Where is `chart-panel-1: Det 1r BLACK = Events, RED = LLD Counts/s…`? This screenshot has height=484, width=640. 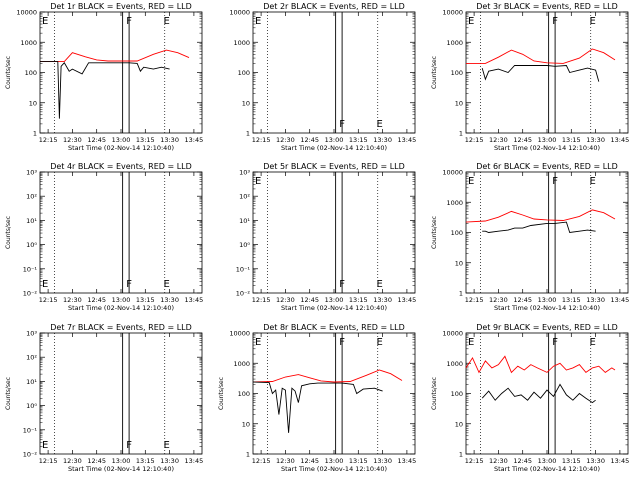
chart-panel-1: Det 1r BLACK = Events, RED = LLD Counts/s… is located at coordinates (104, 77).